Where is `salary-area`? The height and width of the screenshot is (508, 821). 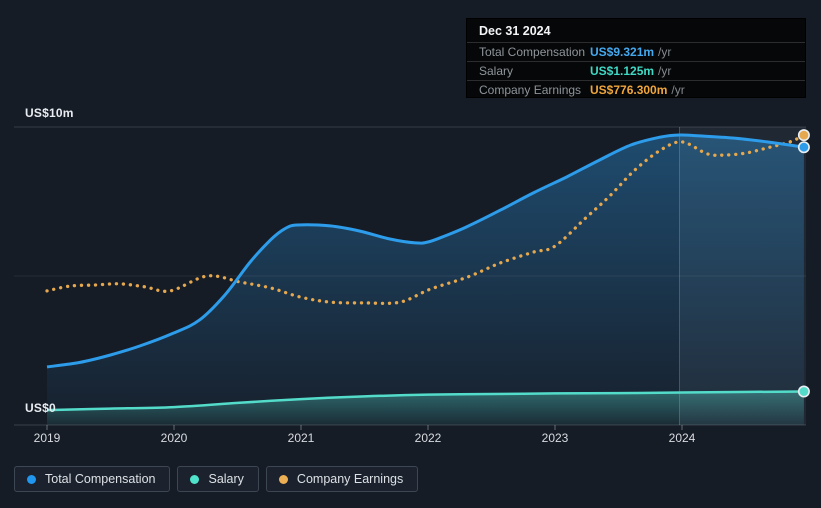
salary-area is located at coordinates (425, 408).